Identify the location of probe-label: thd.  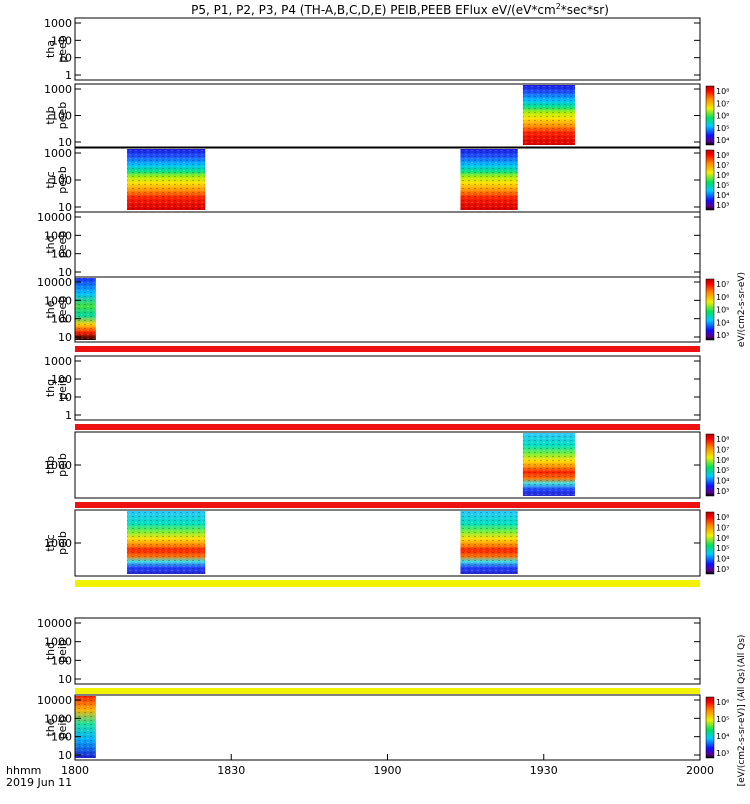
(50, 651).